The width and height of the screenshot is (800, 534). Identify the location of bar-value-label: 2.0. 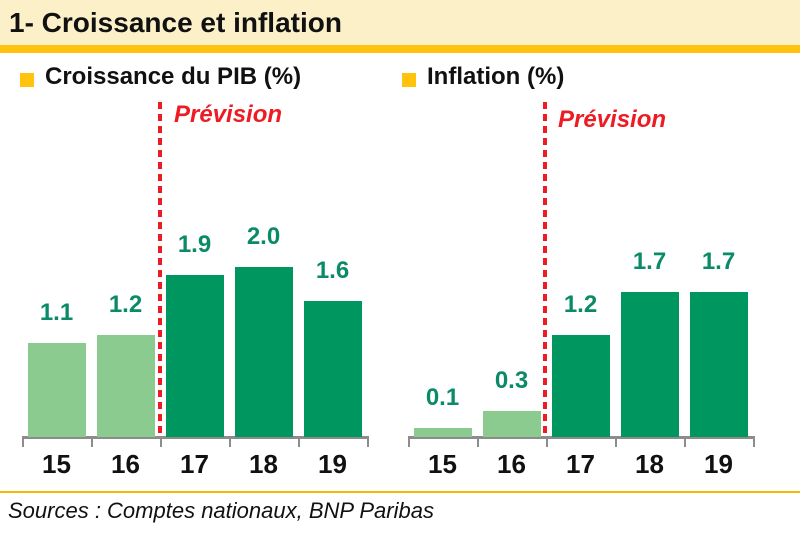
(263, 236).